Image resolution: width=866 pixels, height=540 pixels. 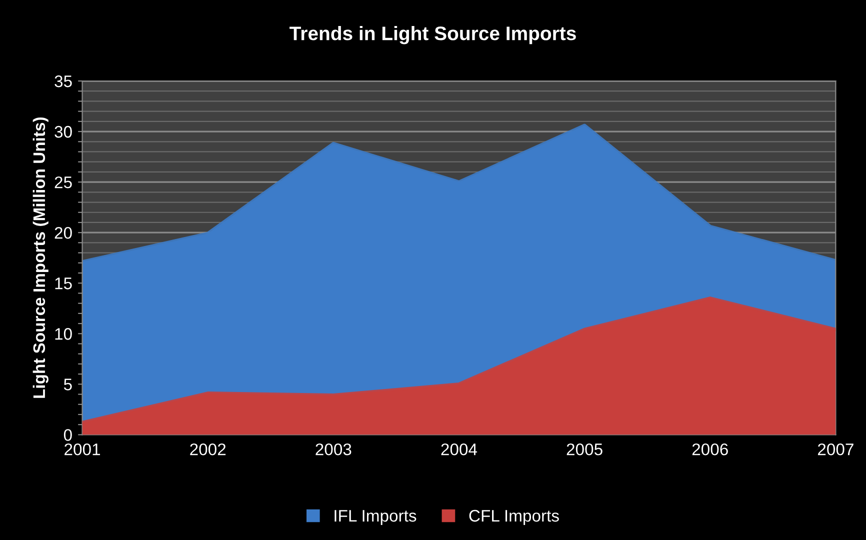 I want to click on x-tick-label: 2006, so click(x=710, y=449).